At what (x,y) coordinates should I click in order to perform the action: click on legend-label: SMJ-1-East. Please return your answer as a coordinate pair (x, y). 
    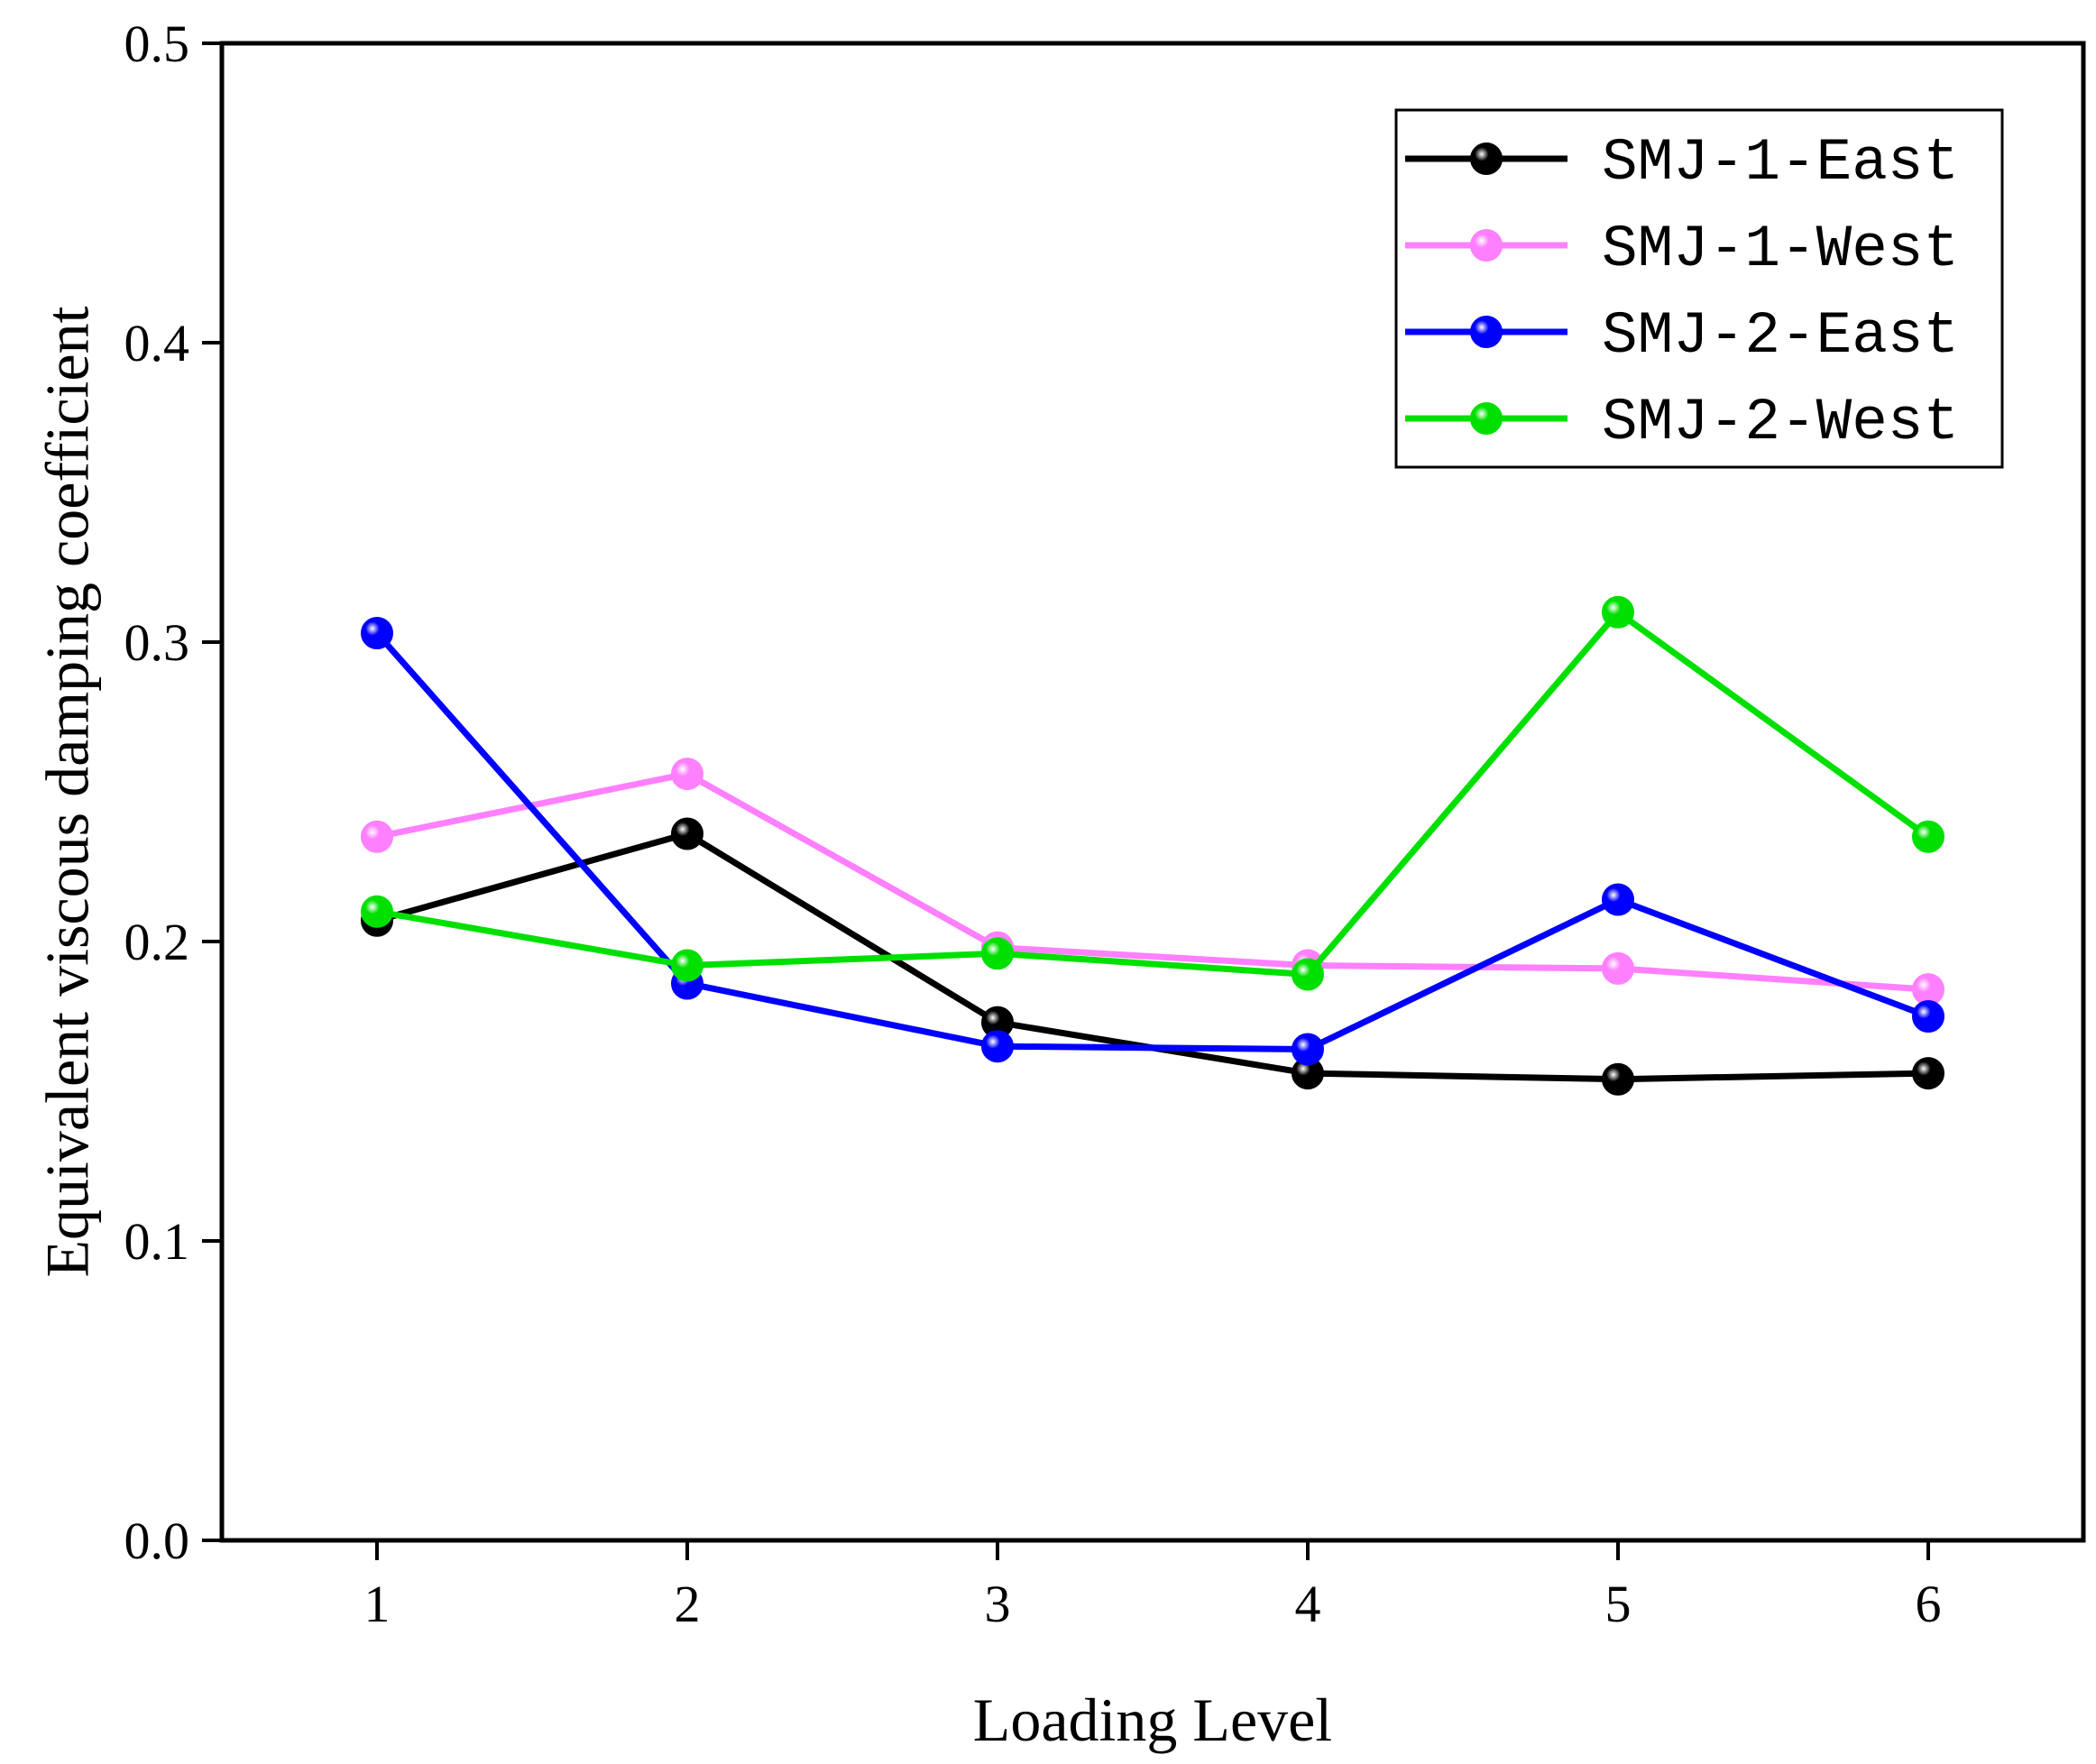
    Looking at the image, I should click on (1781, 163).